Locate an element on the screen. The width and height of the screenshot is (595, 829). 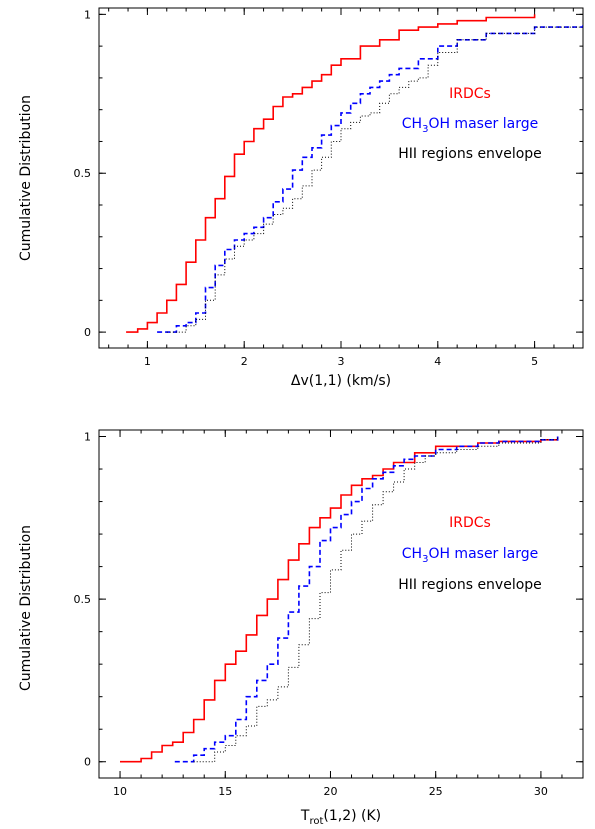
x-axis-title: Trot(1,2) (K) is located at coordinates (340, 817).